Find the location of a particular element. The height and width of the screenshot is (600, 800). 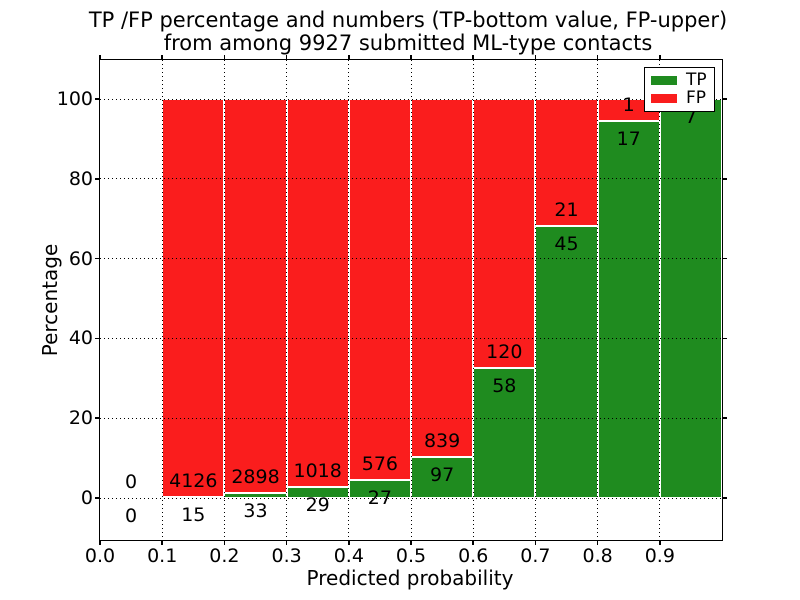

y-tick-label: 100 is located at coordinates (74, 99).